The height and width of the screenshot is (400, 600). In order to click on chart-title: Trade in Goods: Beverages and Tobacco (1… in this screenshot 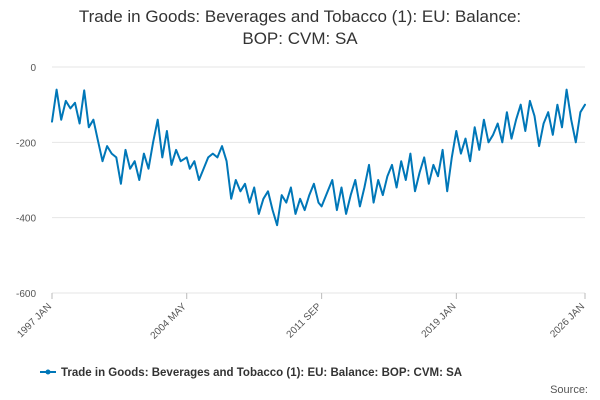, I will do `click(300, 28)`.